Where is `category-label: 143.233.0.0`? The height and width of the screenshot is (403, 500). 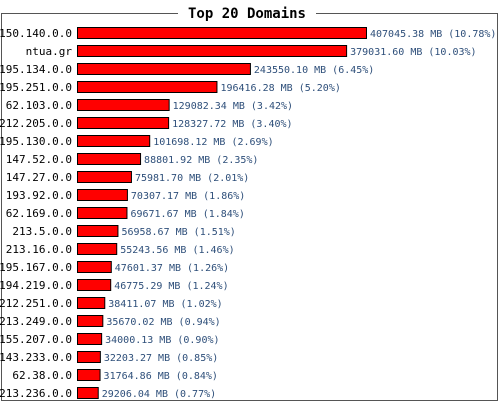 category-label: 143.233.0.0 is located at coordinates (36, 357).